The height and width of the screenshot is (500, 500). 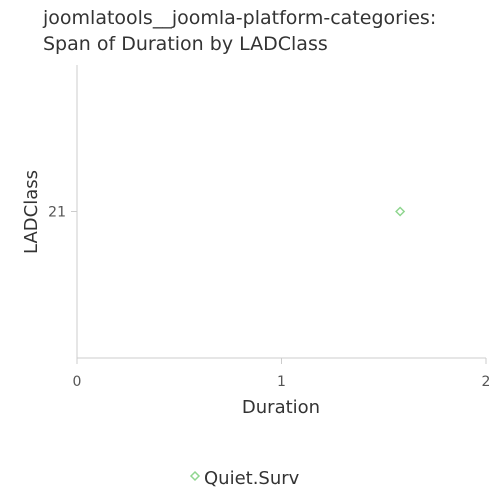 What do you see at coordinates (185, 44) in the screenshot?
I see `chart-title-line-2: Span of Duration by LADClass` at bounding box center [185, 44].